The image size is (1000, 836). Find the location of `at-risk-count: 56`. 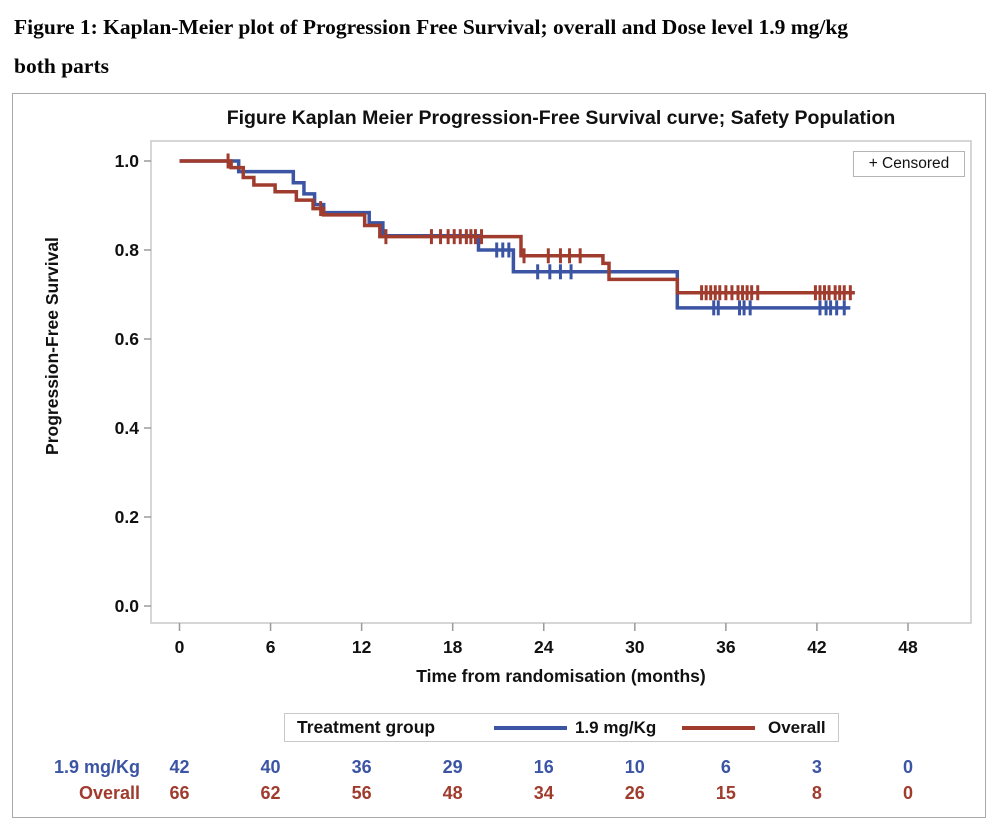

at-risk-count: 56 is located at coordinates (361, 793).